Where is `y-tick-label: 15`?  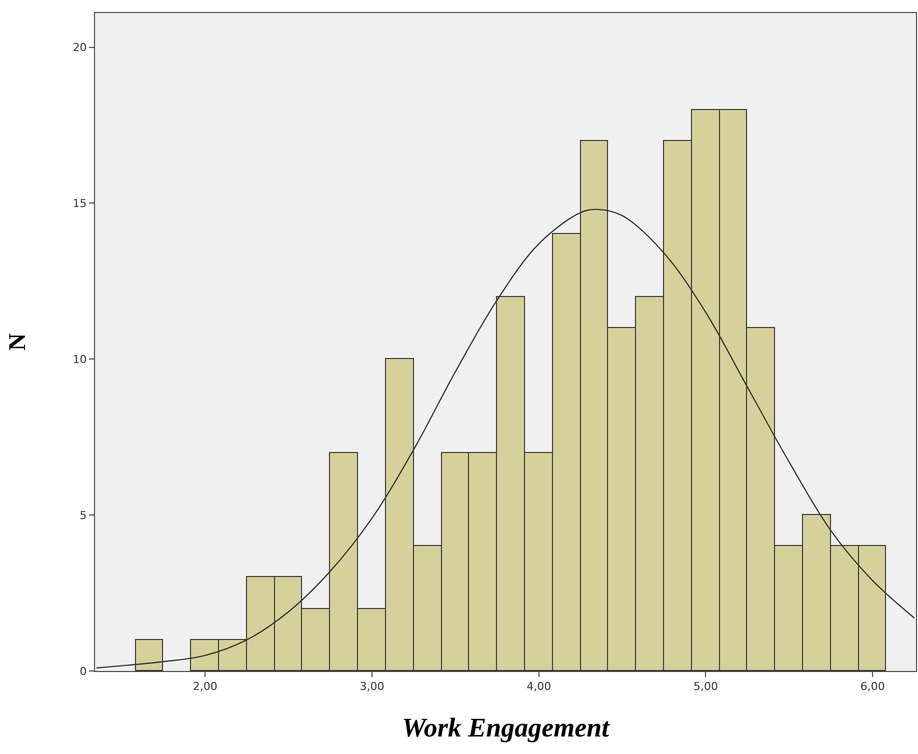
y-tick-label: 15 is located at coordinates (79, 203).